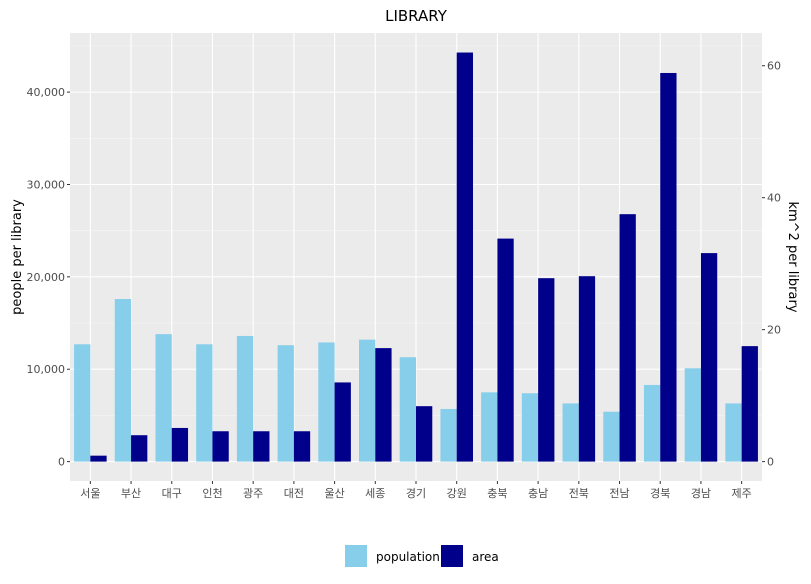  What do you see at coordinates (485, 557) in the screenshot?
I see `legend-label-area: area` at bounding box center [485, 557].